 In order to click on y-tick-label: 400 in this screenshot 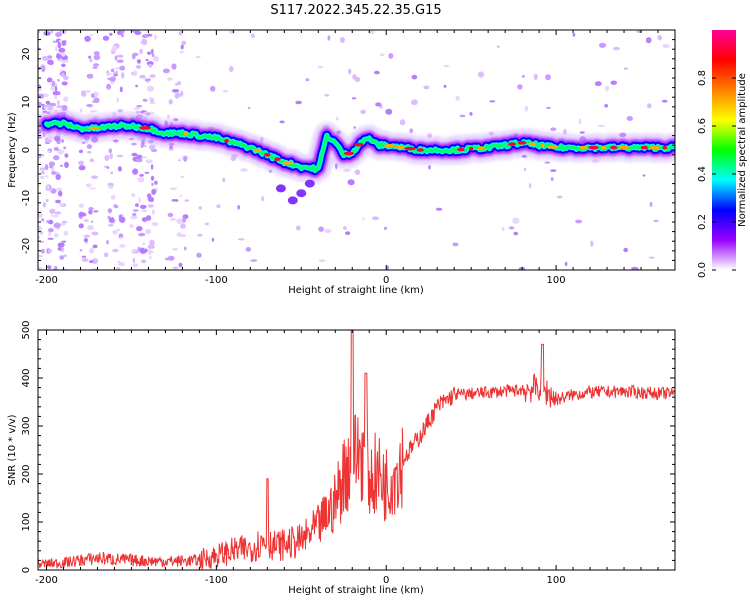, I will do `click(26, 377)`.